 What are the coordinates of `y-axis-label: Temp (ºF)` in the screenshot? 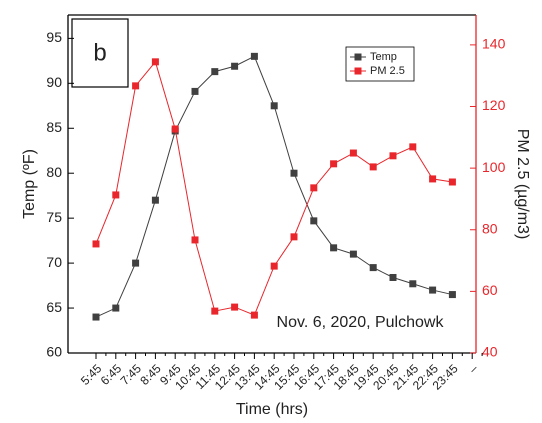 It's located at (29, 184).